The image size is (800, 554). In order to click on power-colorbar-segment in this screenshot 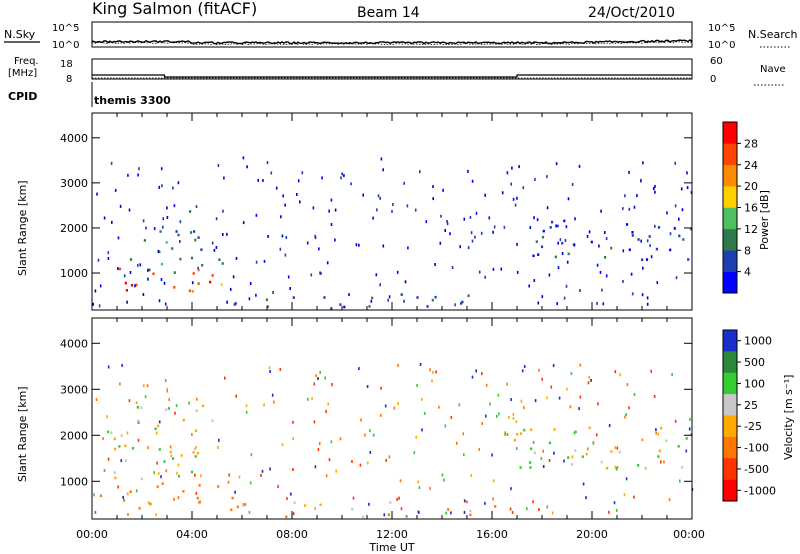, I will do `click(730, 261)`.